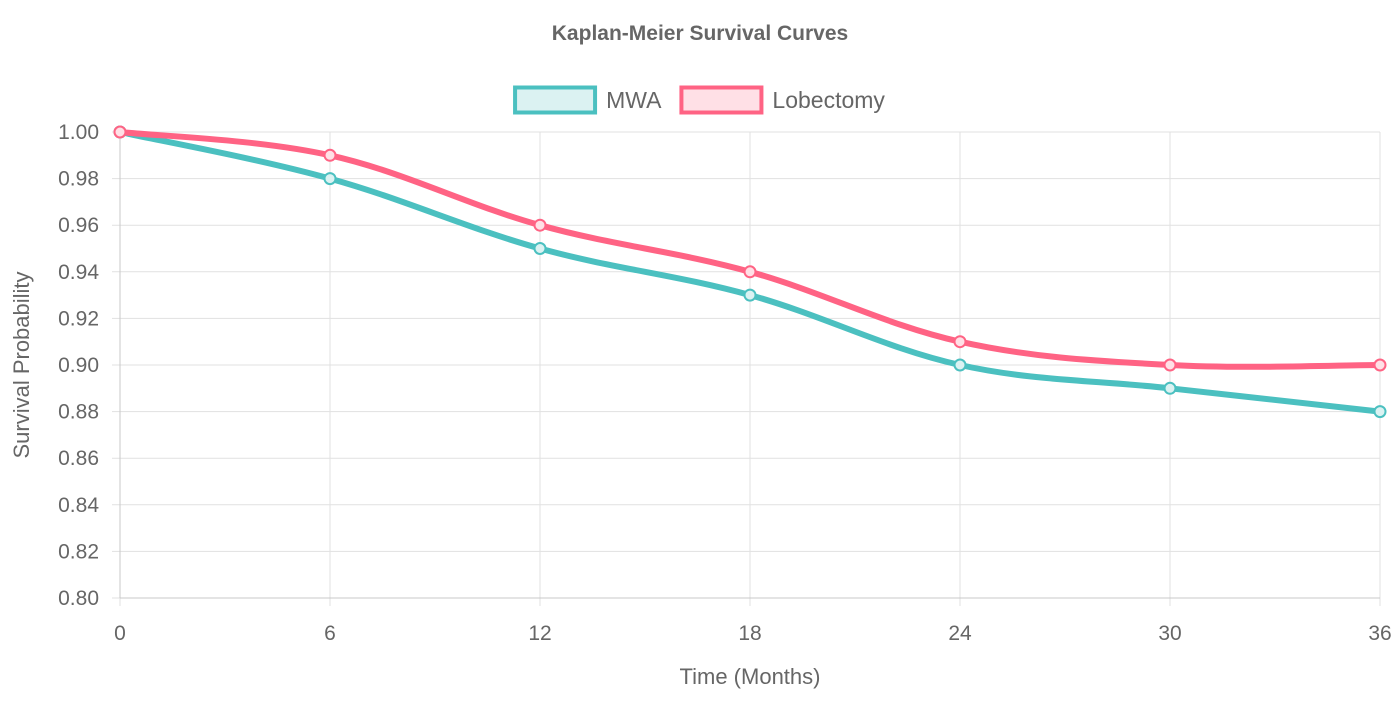  I want to click on y-axis-title: Survival Probability, so click(21, 364).